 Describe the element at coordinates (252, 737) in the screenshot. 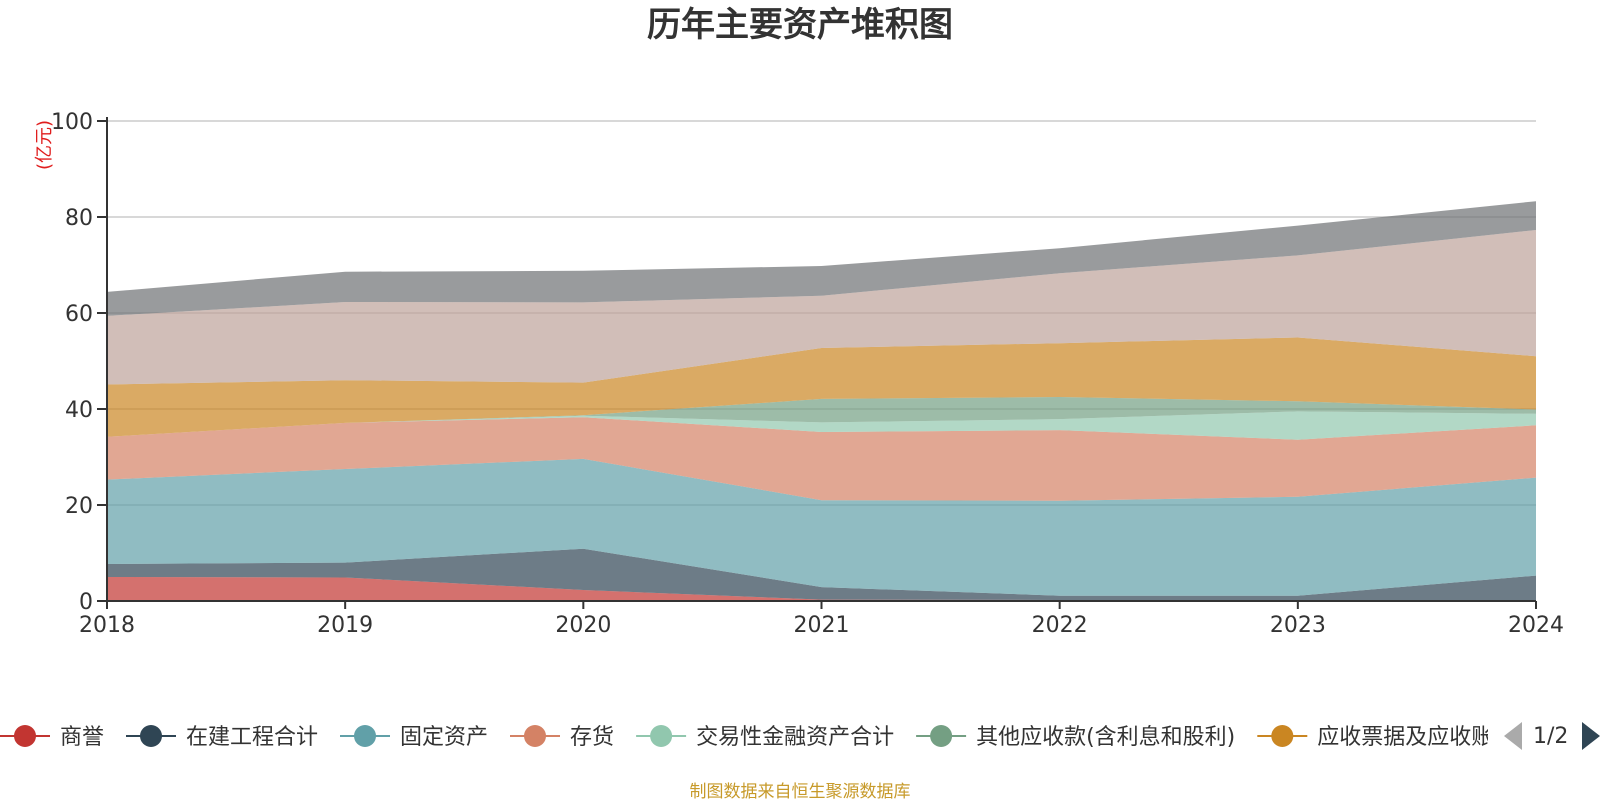

I see `legend-label: 在建工程合计` at that location.